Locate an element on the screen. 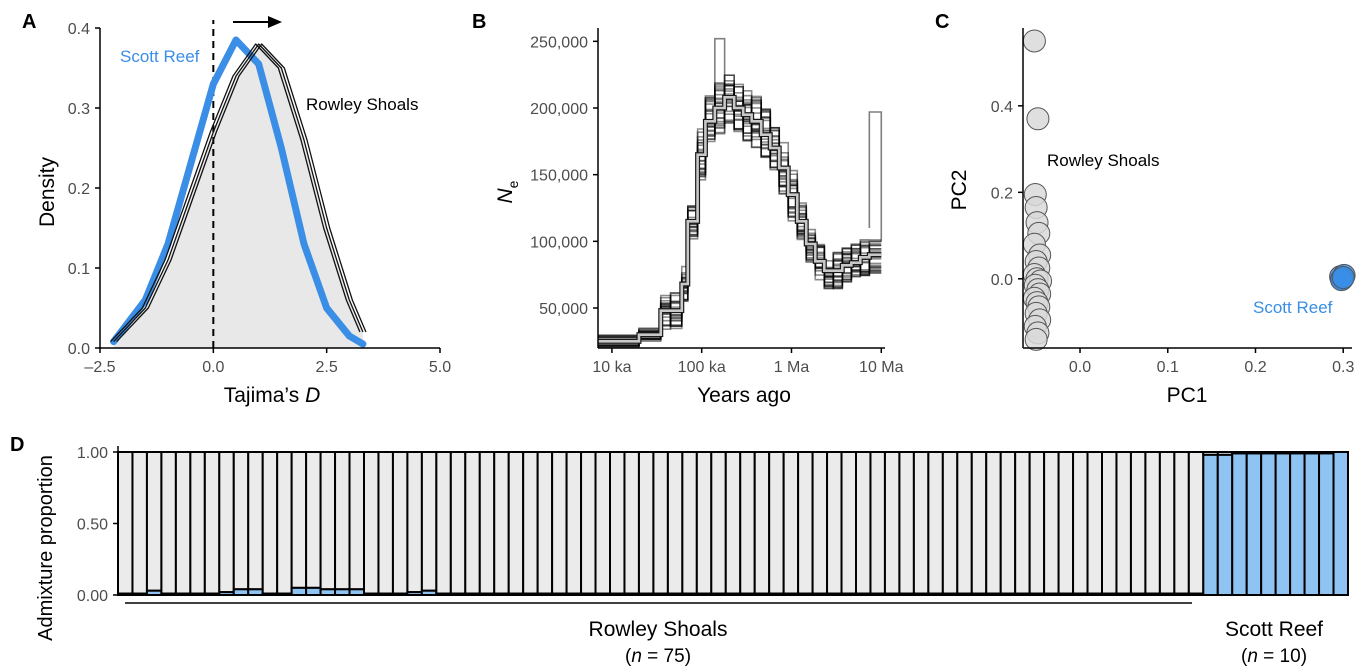 The height and width of the screenshot is (667, 1366). a-y-axis-title: Density is located at coordinates (47, 191).